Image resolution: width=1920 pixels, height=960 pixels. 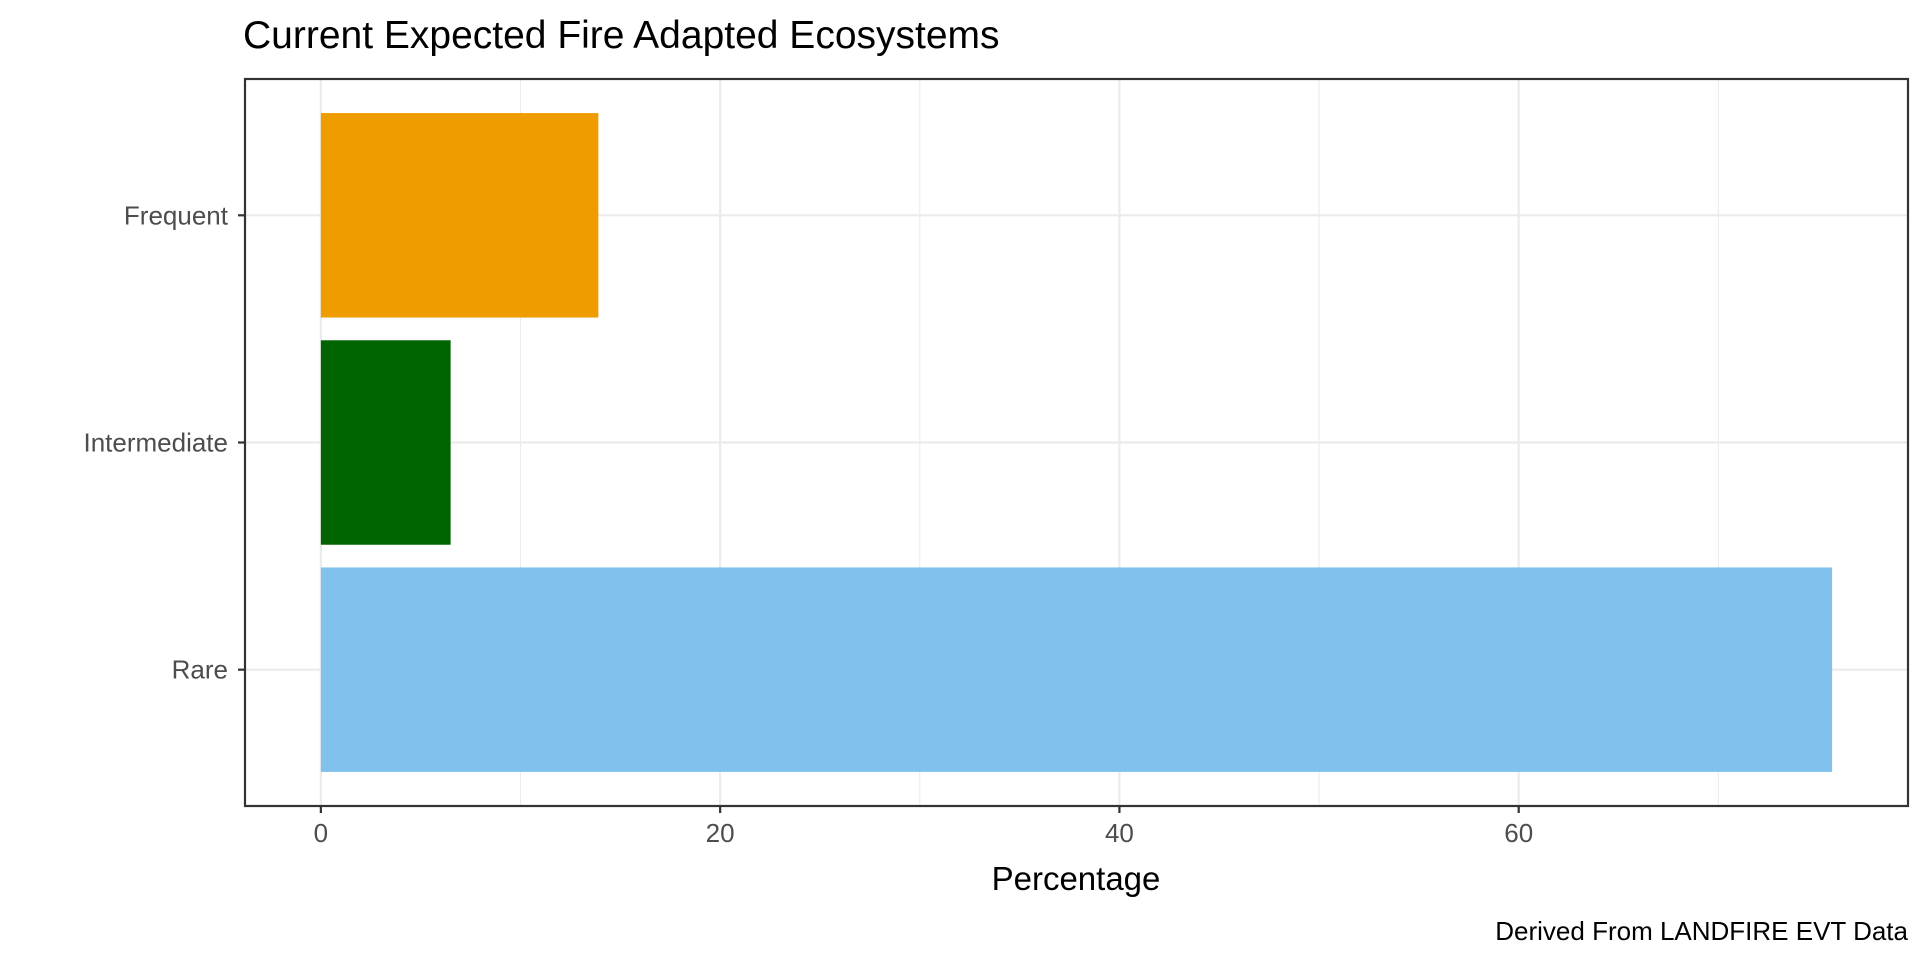 What do you see at coordinates (459, 215) in the screenshot?
I see `bar-frequent` at bounding box center [459, 215].